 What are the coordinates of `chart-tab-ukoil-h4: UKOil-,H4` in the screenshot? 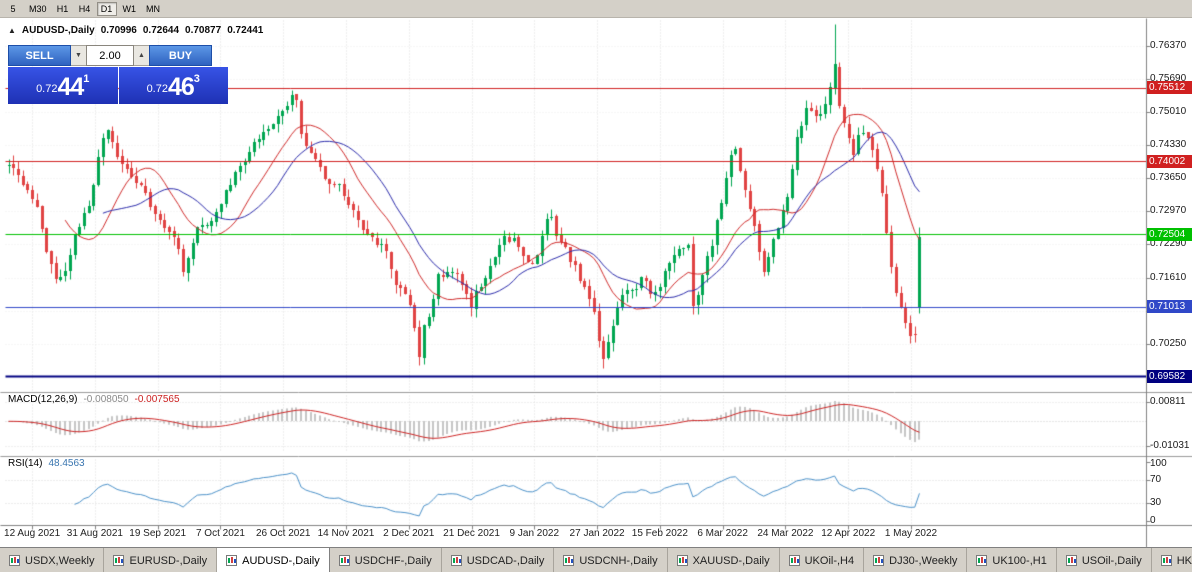 It's located at (822, 560).